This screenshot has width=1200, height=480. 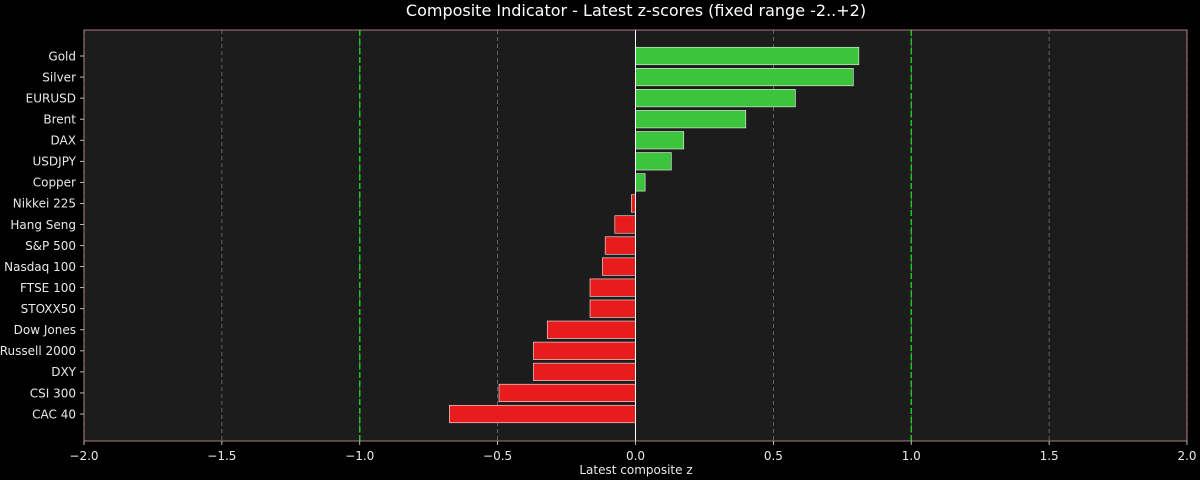 What do you see at coordinates (63, 372) in the screenshot?
I see `y-tick-label-15: DXY` at bounding box center [63, 372].